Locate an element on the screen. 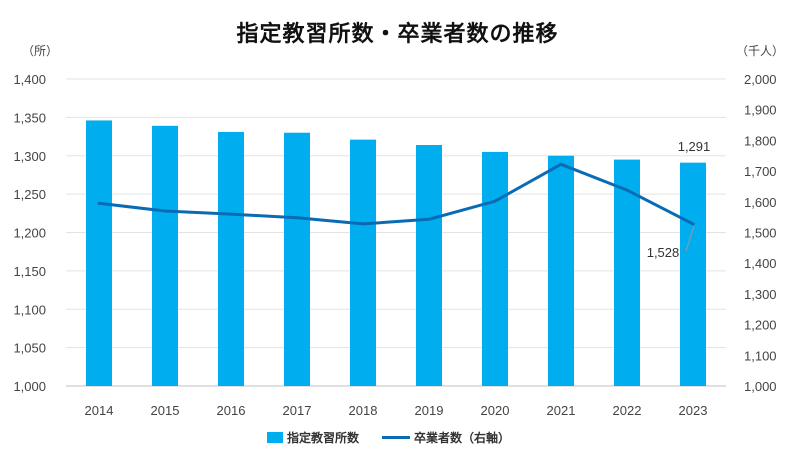 This screenshot has width=795, height=454. left-tick-label: 1,300 is located at coordinates (29, 156).